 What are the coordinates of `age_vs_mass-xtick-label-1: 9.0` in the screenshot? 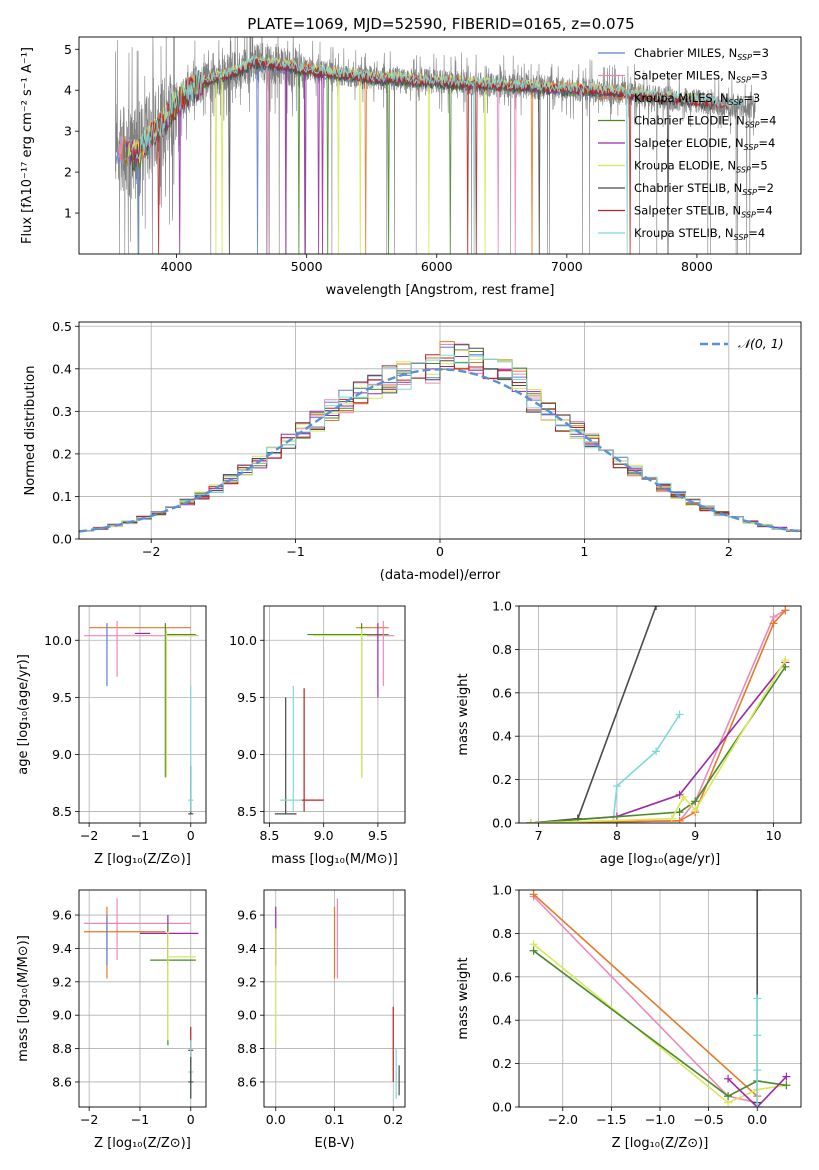 It's located at (324, 835).